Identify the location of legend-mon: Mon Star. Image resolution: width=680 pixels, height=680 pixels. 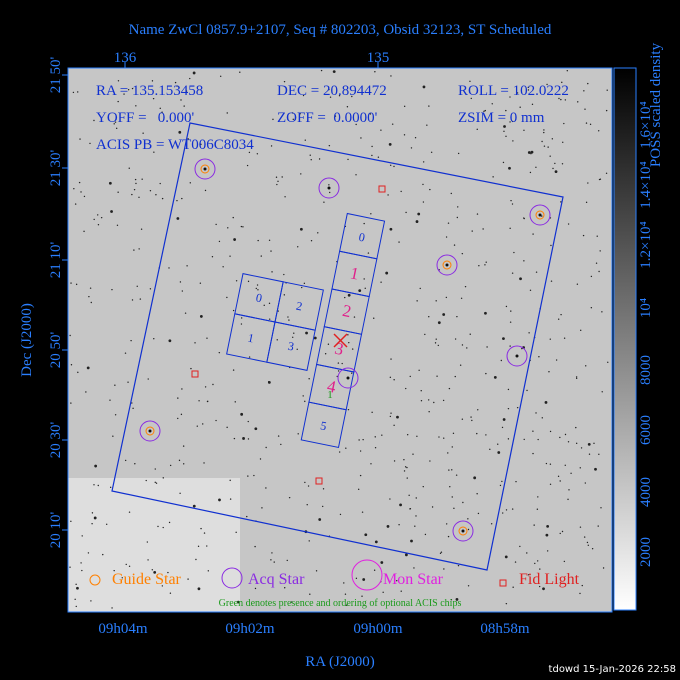
(413, 579).